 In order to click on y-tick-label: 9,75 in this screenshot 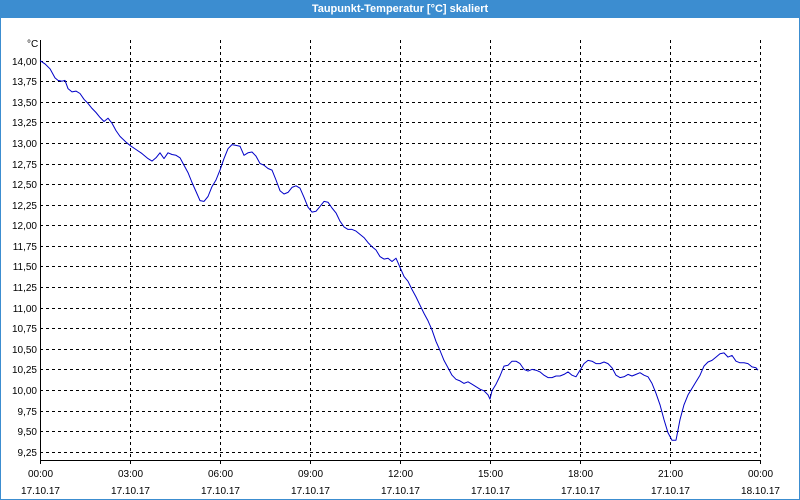, I will do `click(28, 412)`.